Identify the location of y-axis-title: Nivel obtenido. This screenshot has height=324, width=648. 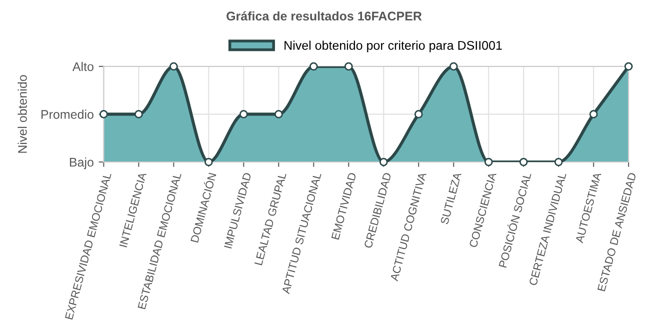
(22, 114).